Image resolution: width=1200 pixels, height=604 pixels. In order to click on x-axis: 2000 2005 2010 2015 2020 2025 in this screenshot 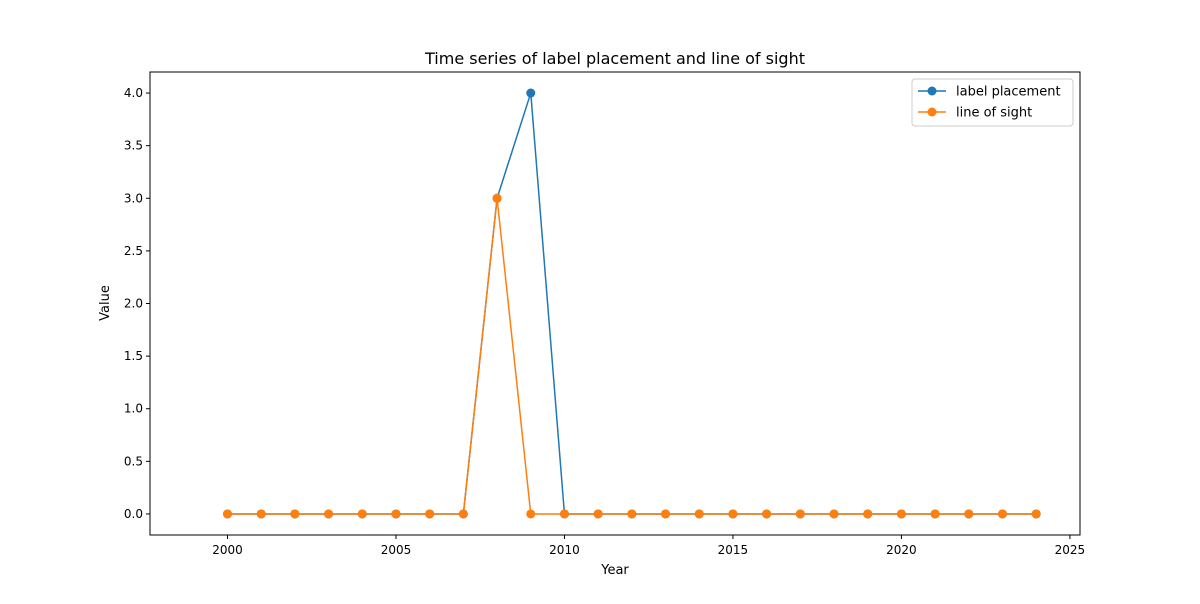, I will do `click(648, 546)`.